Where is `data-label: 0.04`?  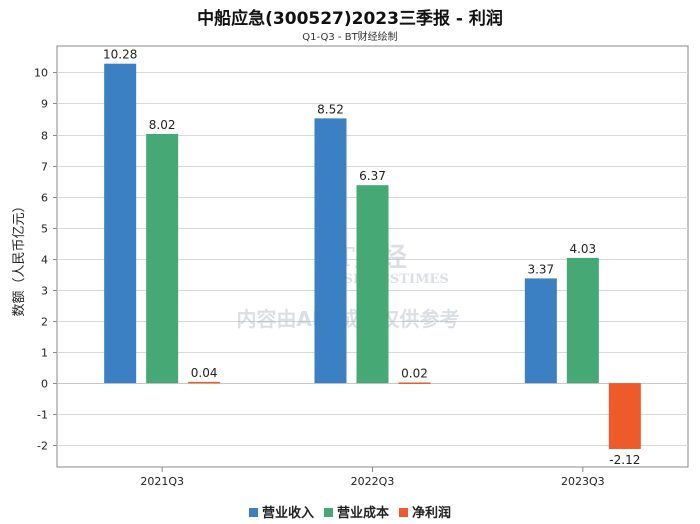 data-label: 0.04 is located at coordinates (204, 373).